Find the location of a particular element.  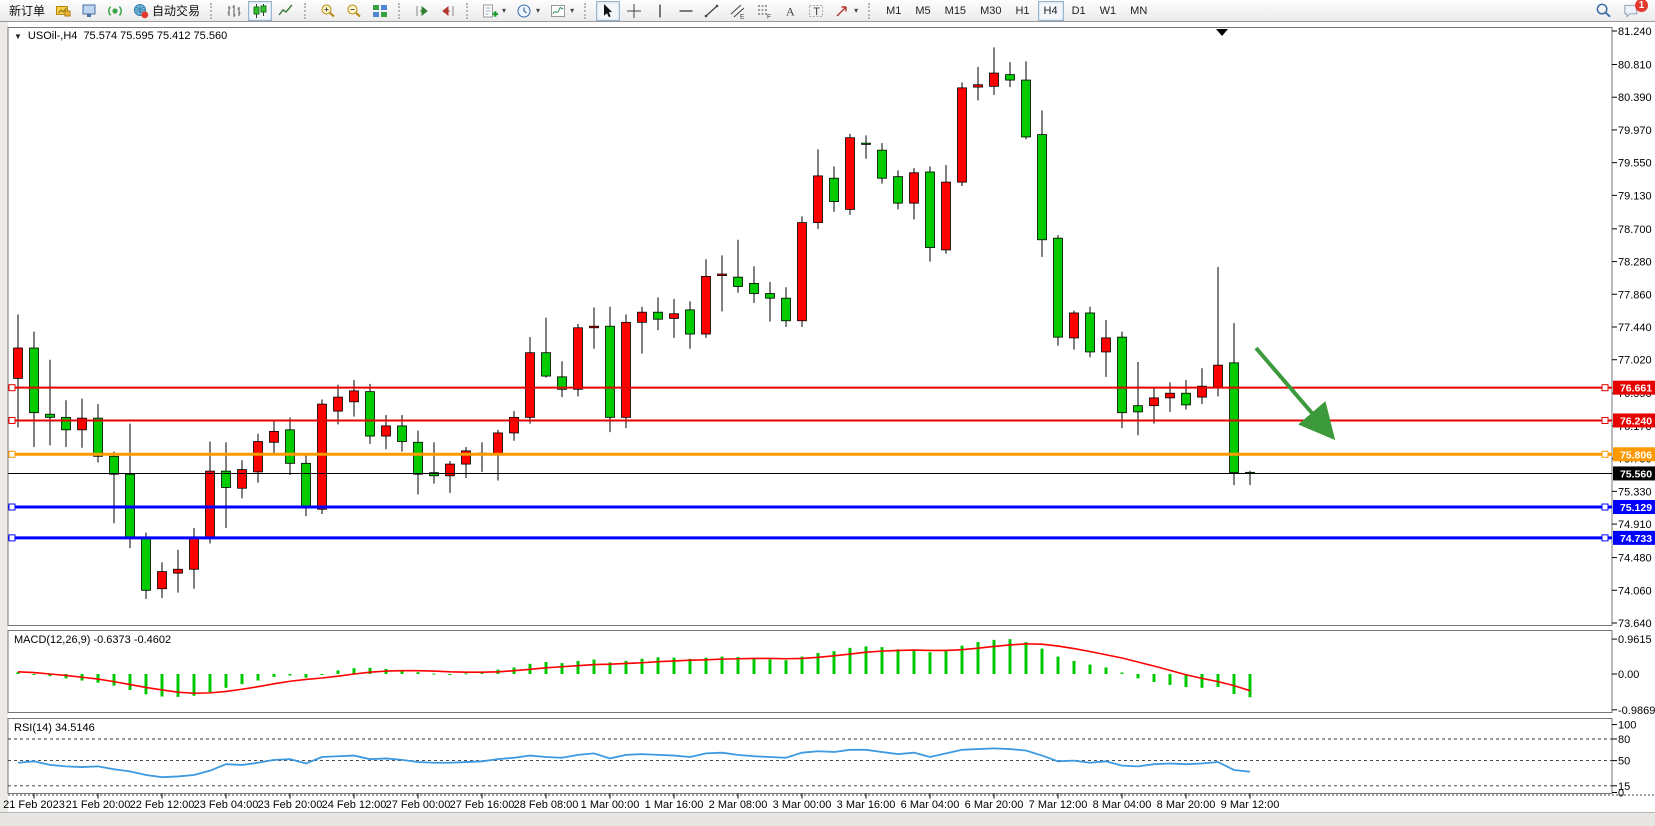

tiles-icon is located at coordinates (380, 11).